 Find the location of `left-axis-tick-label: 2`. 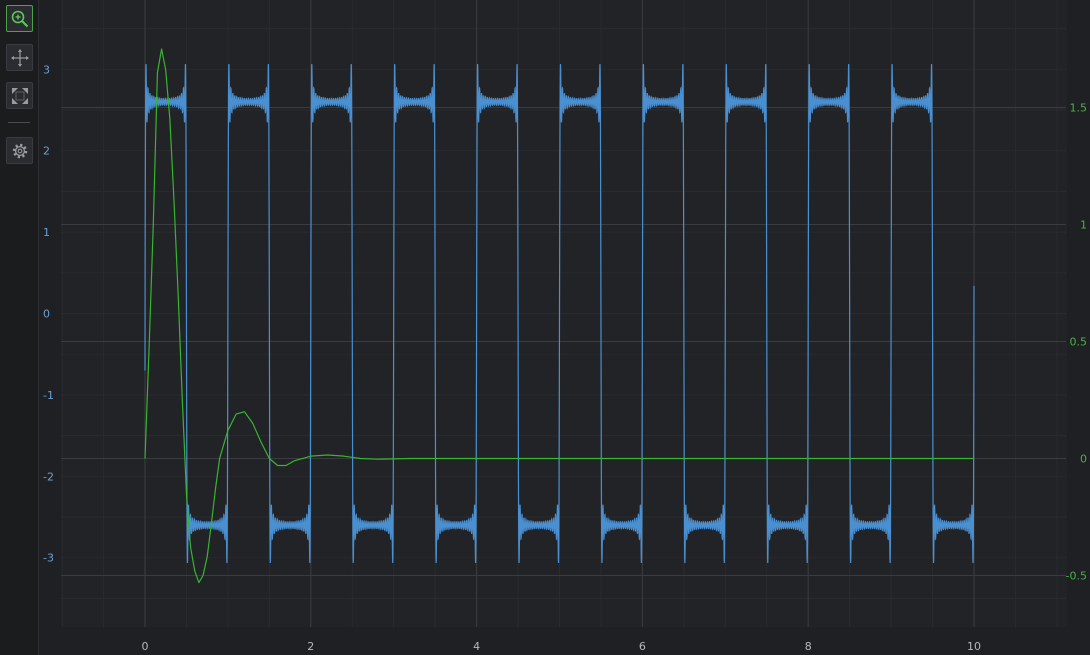

left-axis-tick-label: 2 is located at coordinates (46, 151).